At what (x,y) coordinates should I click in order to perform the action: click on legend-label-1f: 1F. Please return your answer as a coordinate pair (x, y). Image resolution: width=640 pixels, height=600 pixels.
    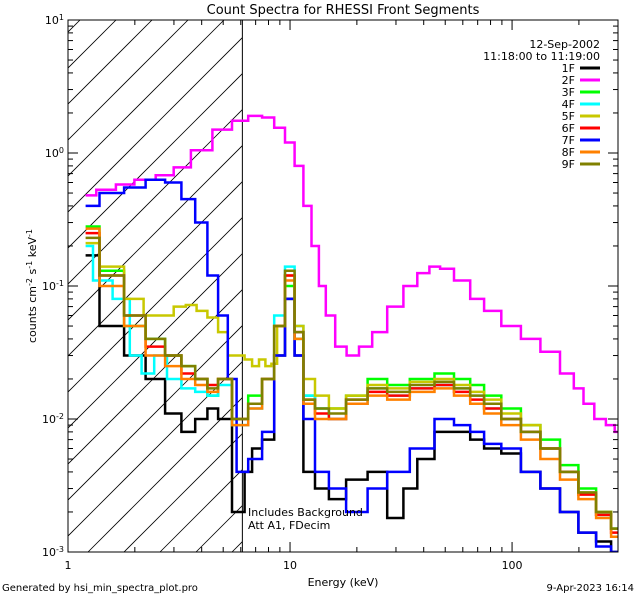
    Looking at the image, I should click on (568, 68).